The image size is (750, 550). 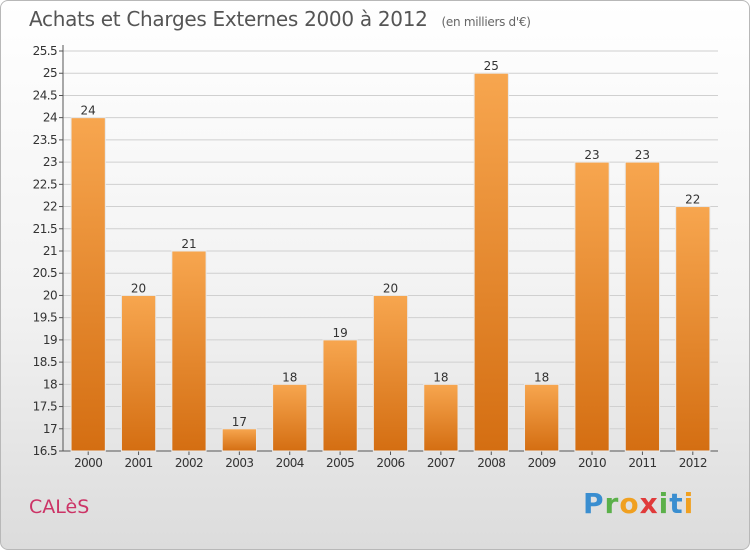 I want to click on x-tick-label: 2001, so click(x=139, y=463).